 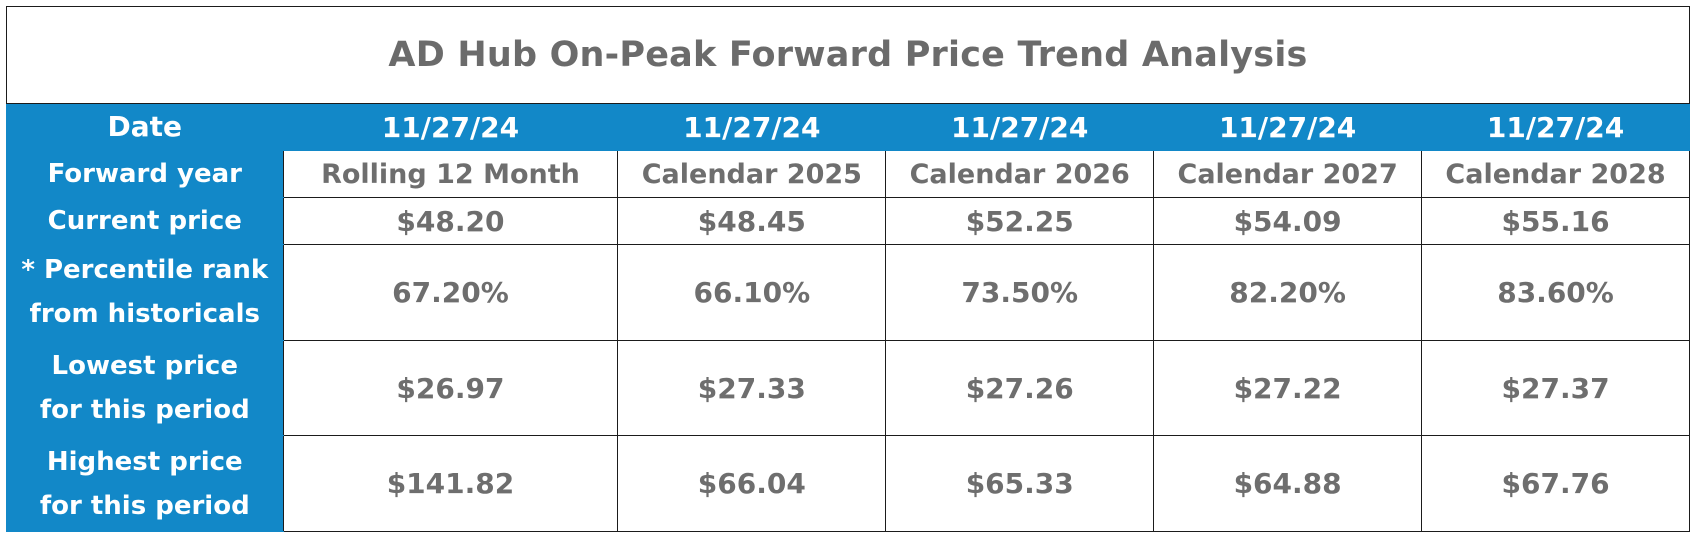 What do you see at coordinates (1020, 221) in the screenshot?
I see `current-price-cell: $52.25` at bounding box center [1020, 221].